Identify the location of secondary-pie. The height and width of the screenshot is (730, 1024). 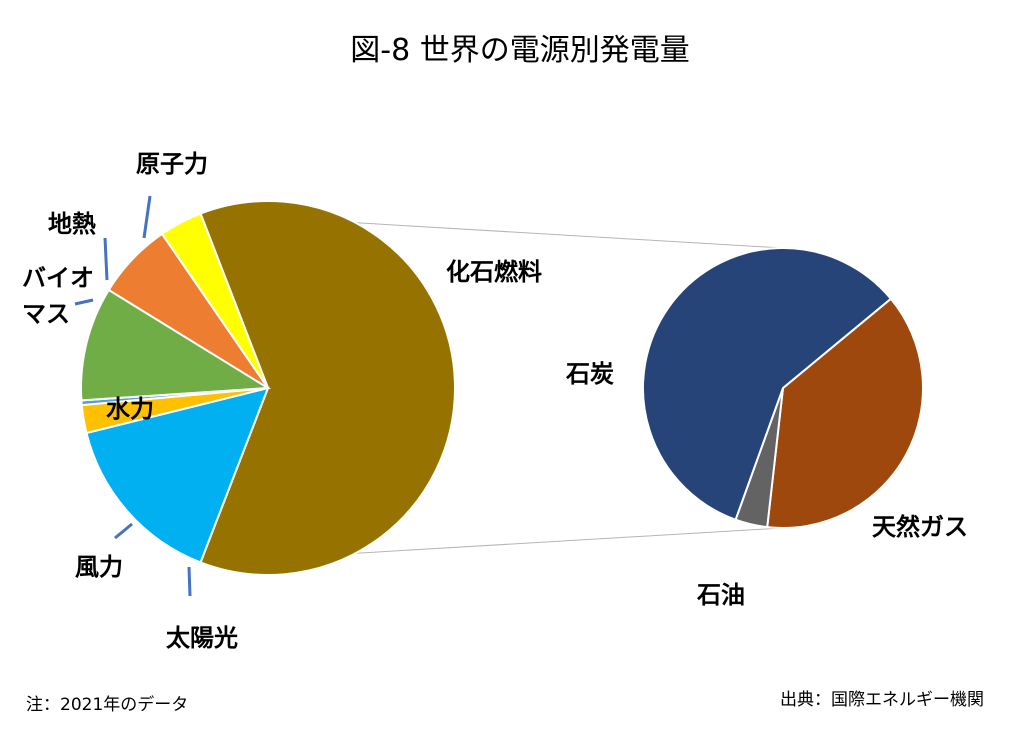
(783, 388).